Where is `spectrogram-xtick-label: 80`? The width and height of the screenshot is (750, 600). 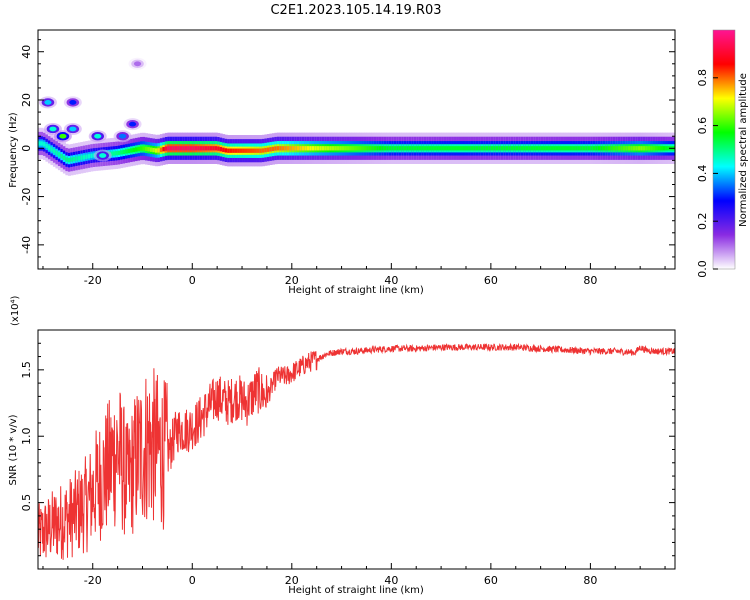 spectrogram-xtick-label: 80 is located at coordinates (590, 280).